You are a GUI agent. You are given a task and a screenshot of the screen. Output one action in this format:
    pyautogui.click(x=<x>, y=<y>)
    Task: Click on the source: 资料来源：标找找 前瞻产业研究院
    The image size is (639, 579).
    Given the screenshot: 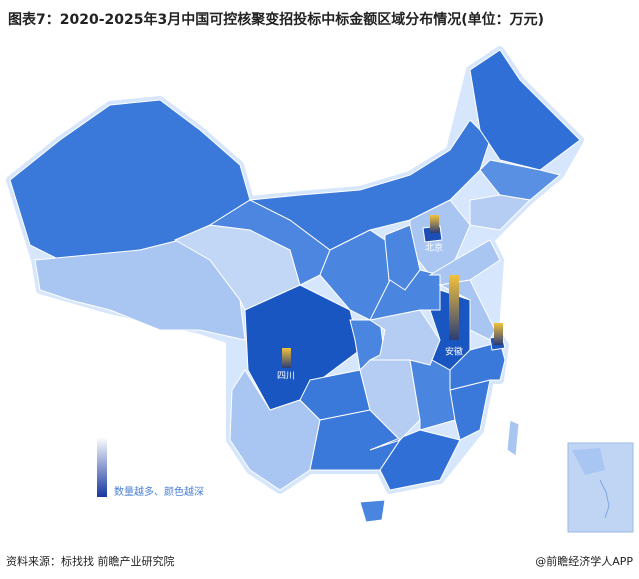 What is the action you would take?
    pyautogui.click(x=90, y=561)
    